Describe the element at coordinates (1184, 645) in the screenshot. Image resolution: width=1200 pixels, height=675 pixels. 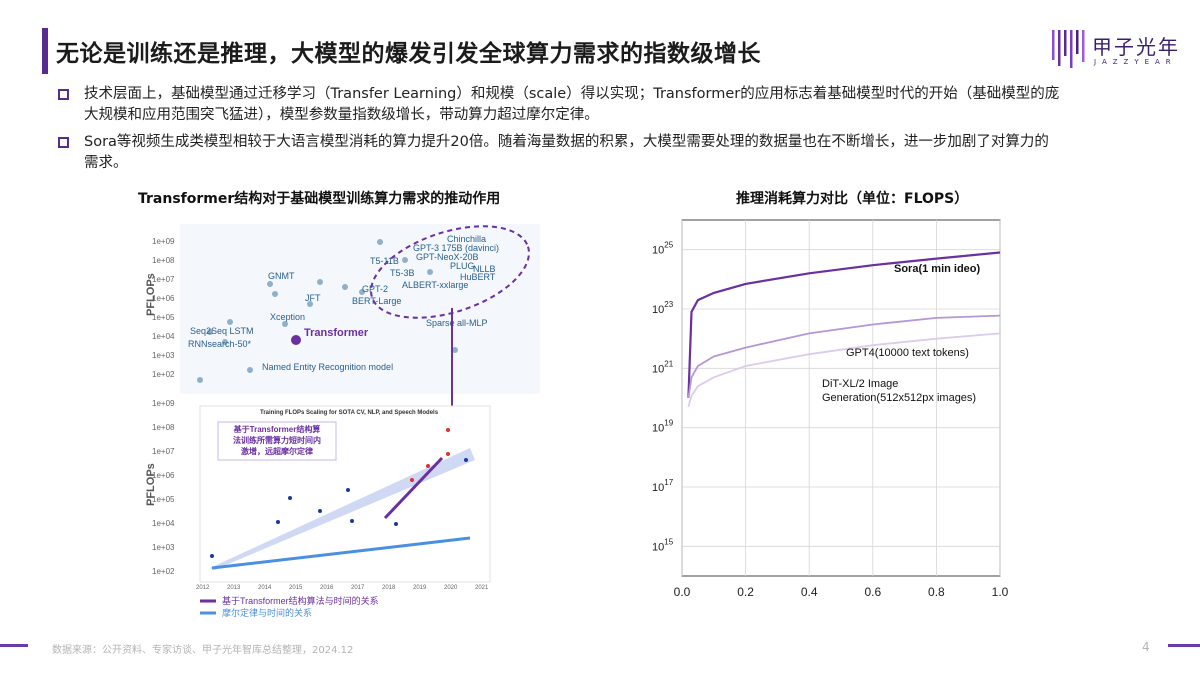
I see `footer-accent-right` at that location.